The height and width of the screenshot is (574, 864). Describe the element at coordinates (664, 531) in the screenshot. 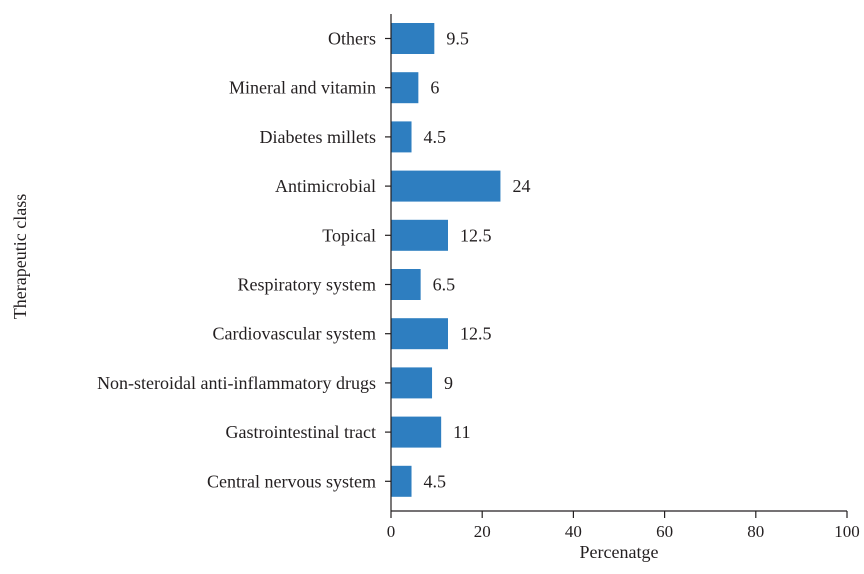

I see `x-tick-label: 60` at that location.